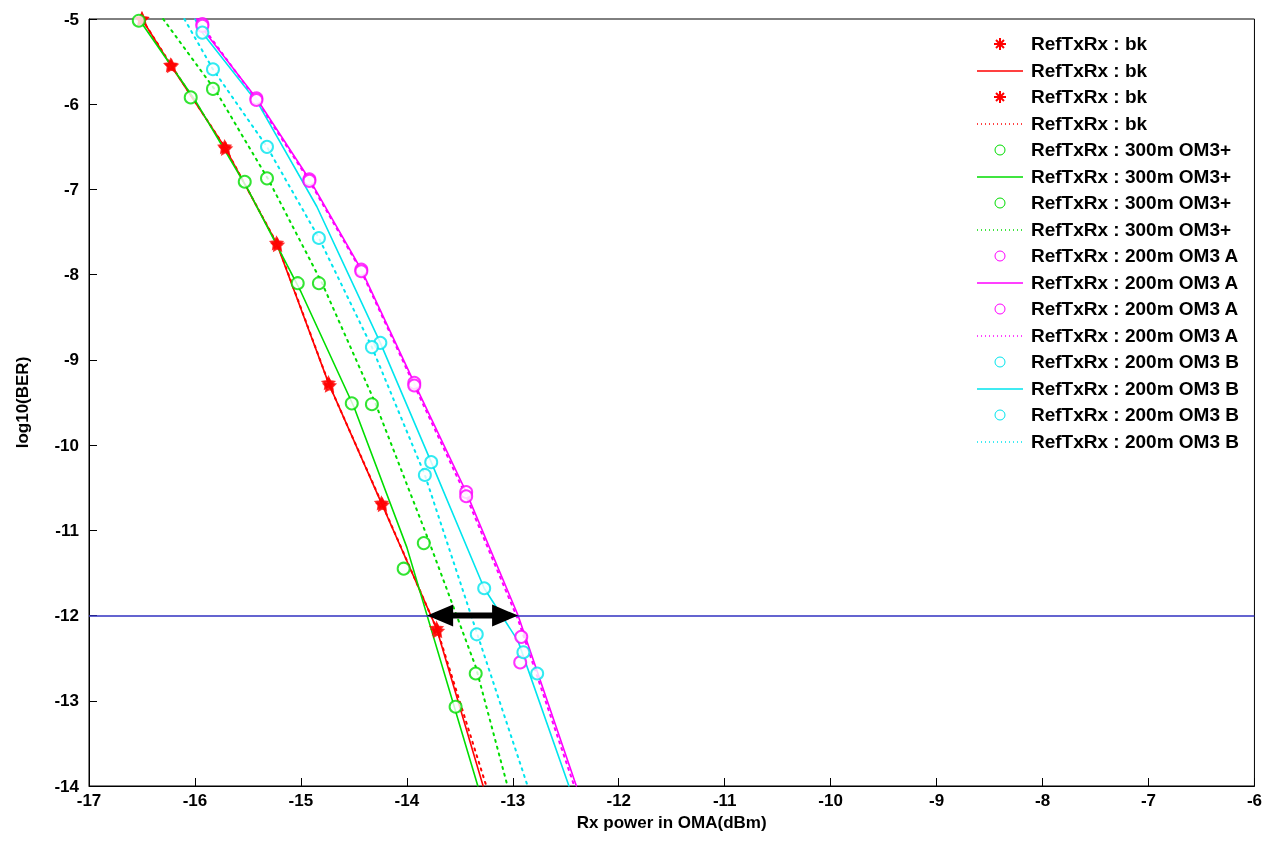 The width and height of the screenshot is (1265, 851). Describe the element at coordinates (724, 800) in the screenshot. I see `x-tick-label: -11` at that location.